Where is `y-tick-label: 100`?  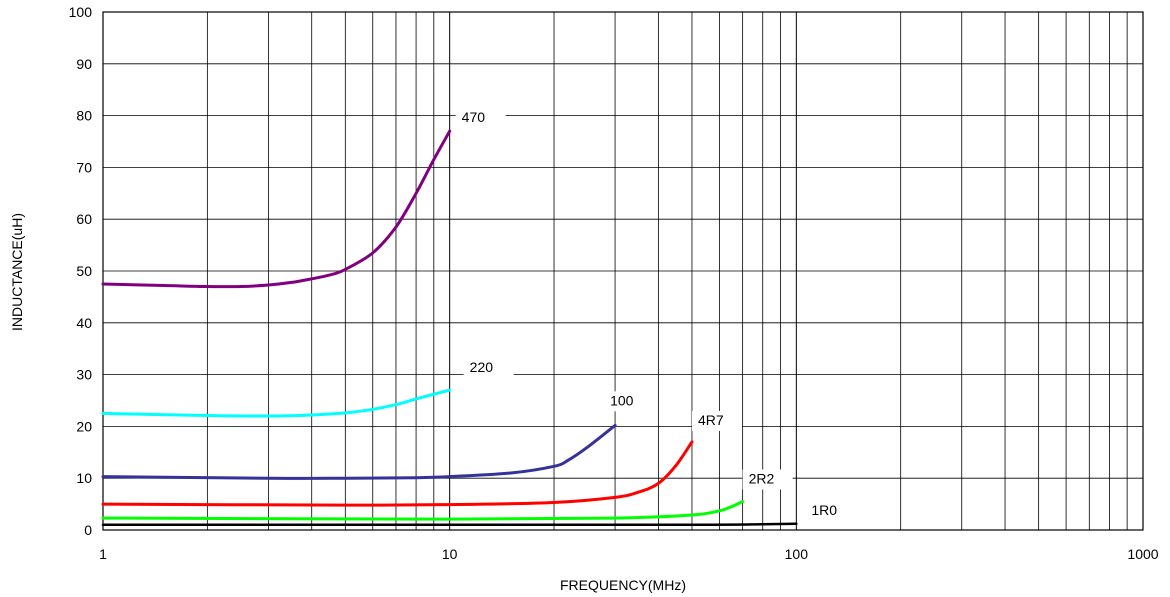 y-tick-label: 100 is located at coordinates (81, 12).